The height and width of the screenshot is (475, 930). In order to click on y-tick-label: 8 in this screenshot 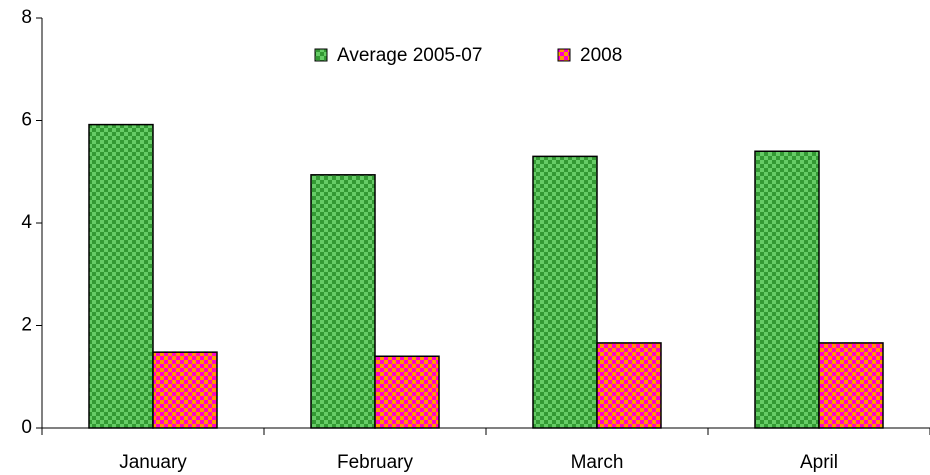, I will do `click(26, 17)`.